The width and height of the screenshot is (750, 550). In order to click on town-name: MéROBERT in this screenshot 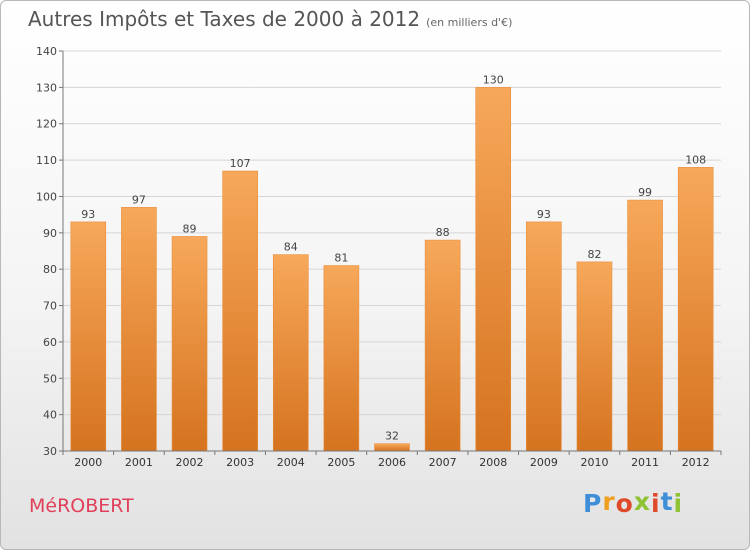, I will do `click(81, 506)`.